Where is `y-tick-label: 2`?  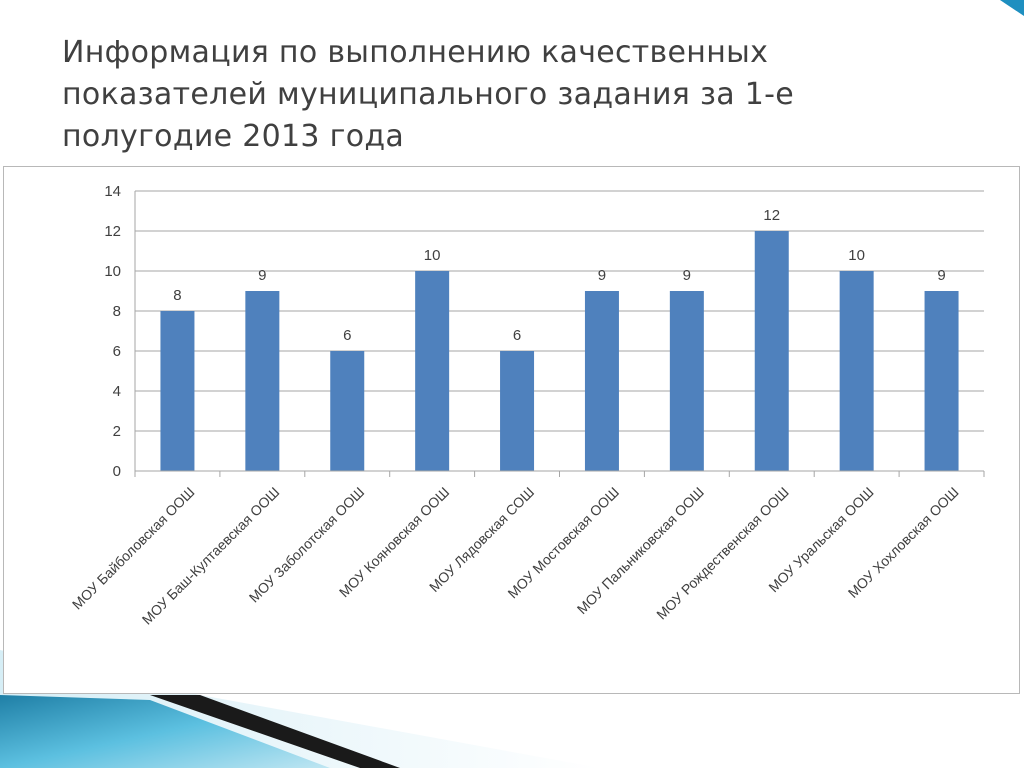
y-tick-label: 2 is located at coordinates (117, 431).